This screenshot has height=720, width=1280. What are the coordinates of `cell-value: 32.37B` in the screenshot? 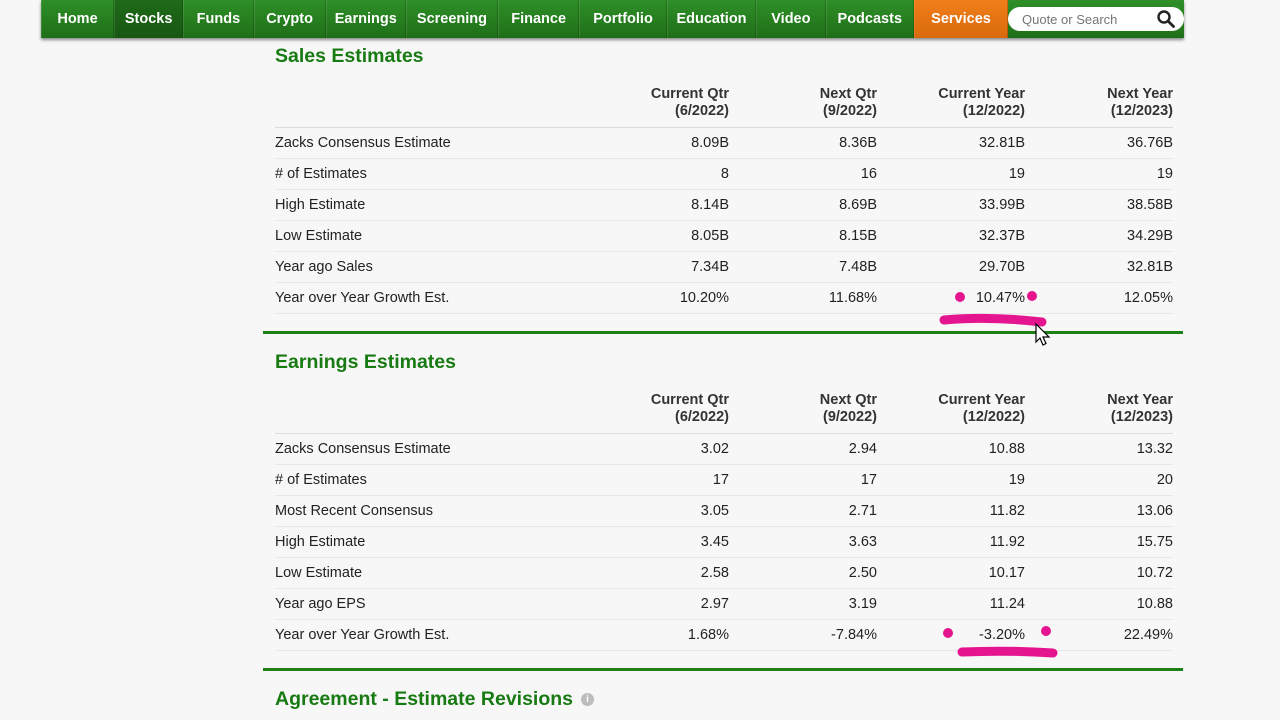 It's located at (951, 236).